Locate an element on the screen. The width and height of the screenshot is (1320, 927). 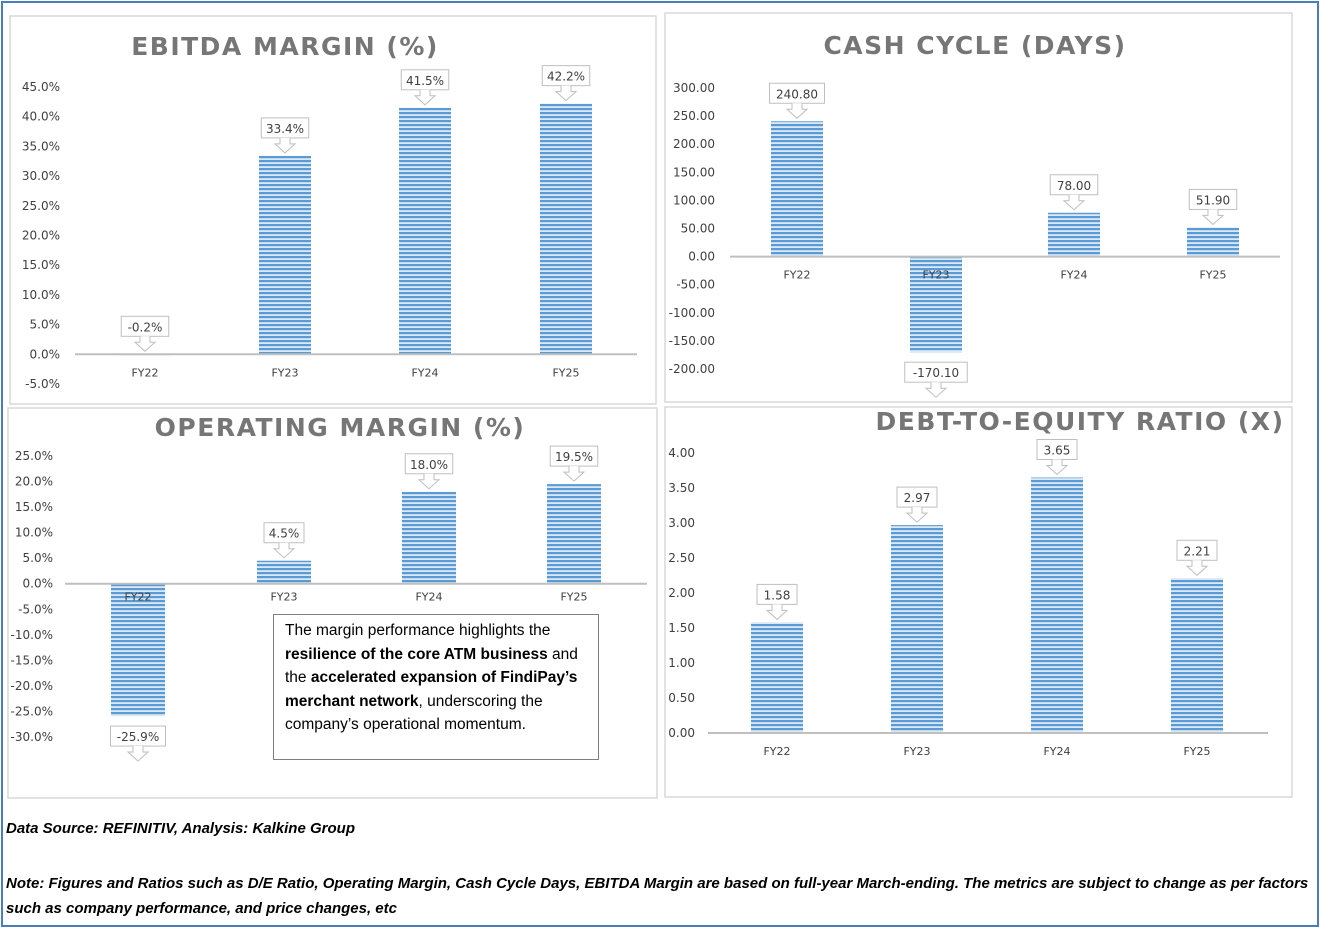
data-label: -0.2% is located at coordinates (145, 333).